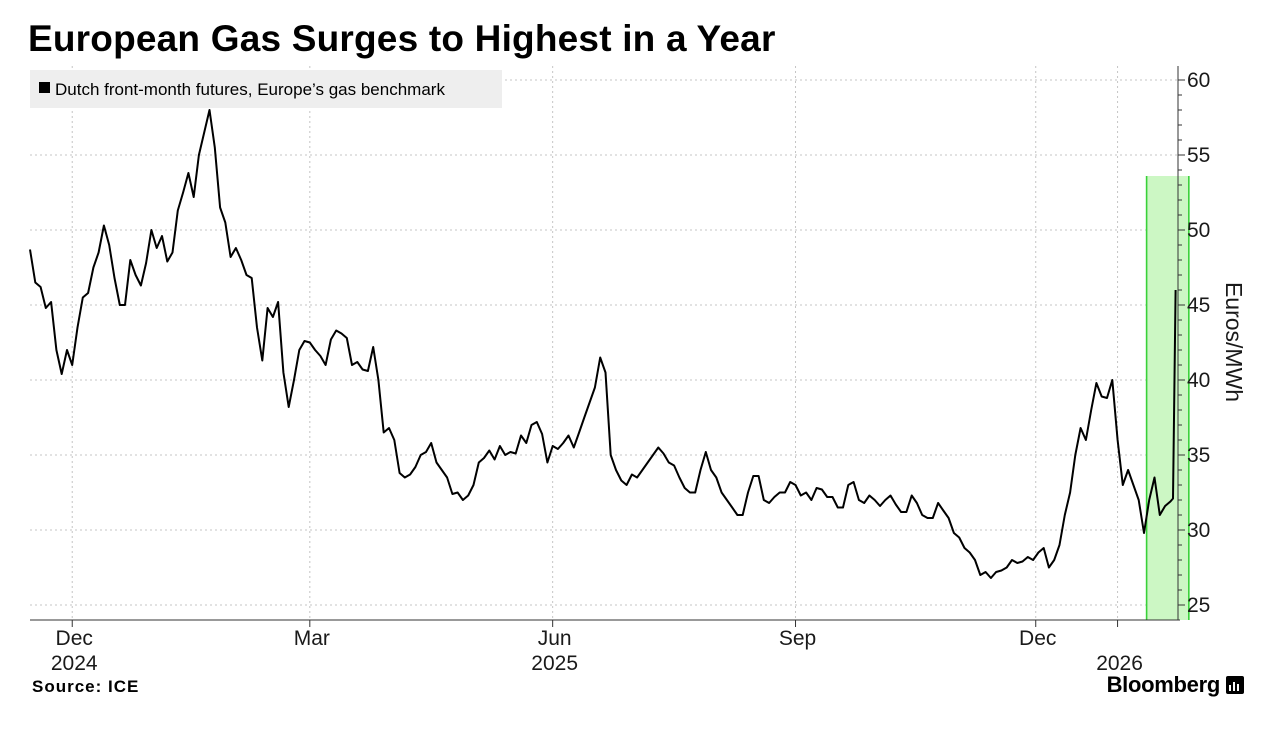 The height and width of the screenshot is (735, 1280). I want to click on y-tick-label-45: 45, so click(1198, 305).